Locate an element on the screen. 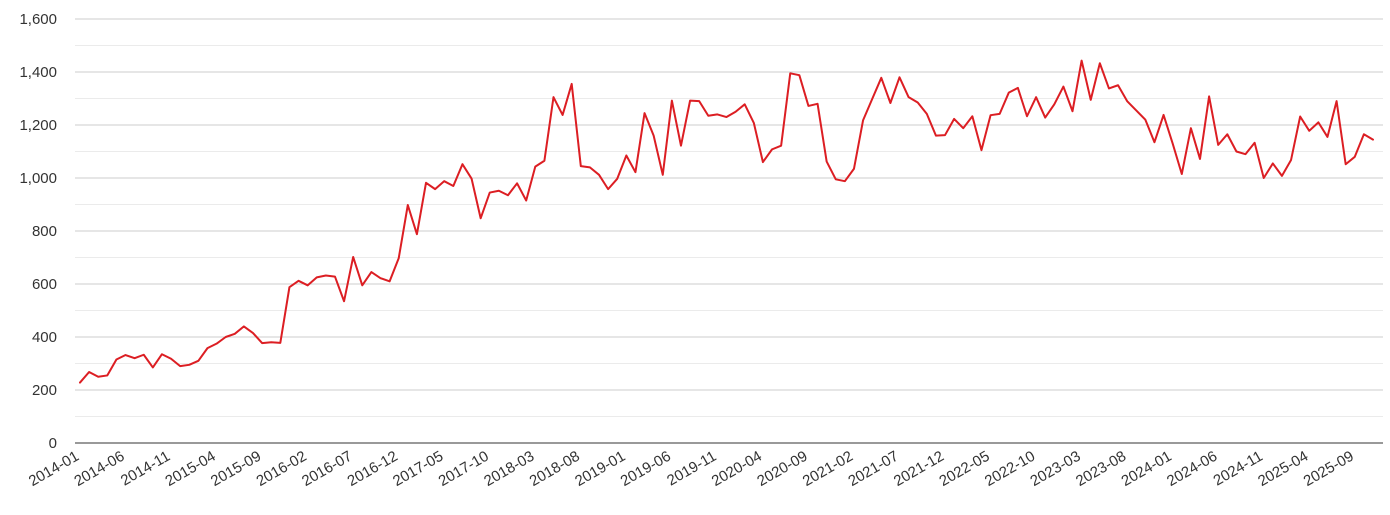 This screenshot has width=1390, height=515. y-tick-label: 200 is located at coordinates (44, 390).